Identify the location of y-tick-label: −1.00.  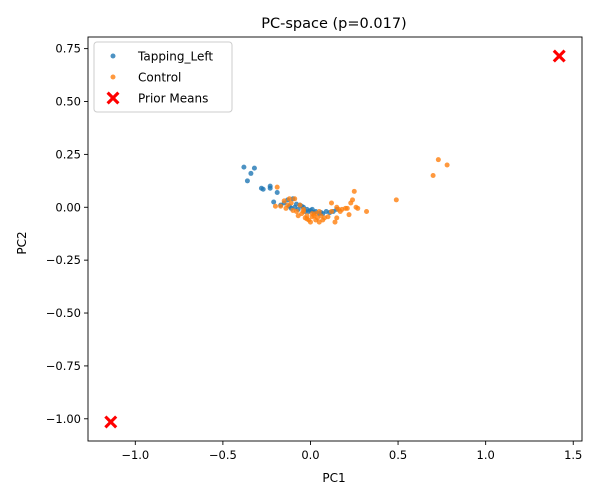
(63, 419).